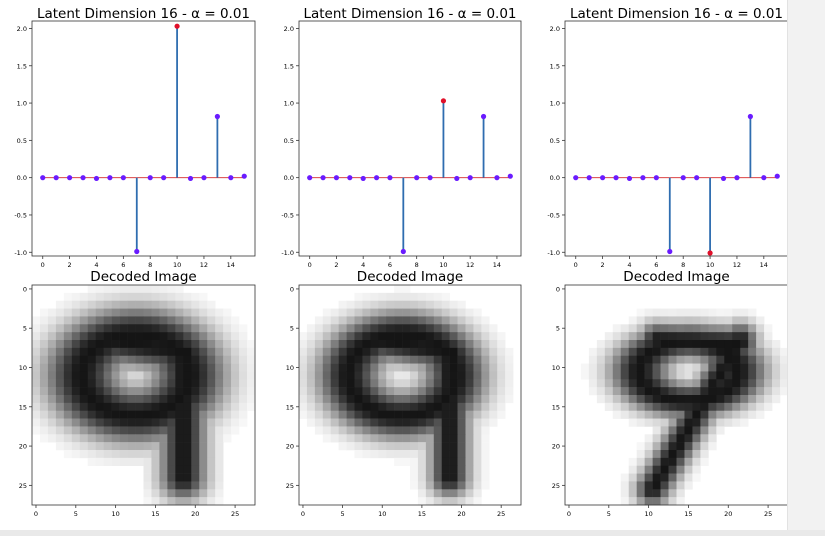 This screenshot has height=536, width=825. I want to click on x-tick-label: 15, so click(688, 514).